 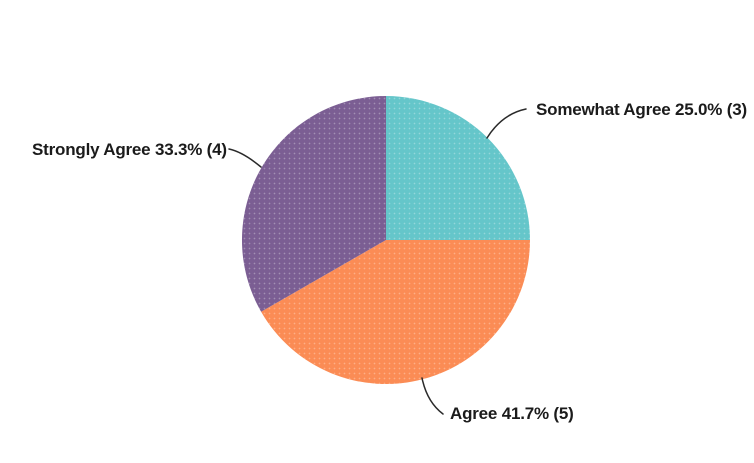 I want to click on leader-line-somewhat-agree, so click(x=506, y=123).